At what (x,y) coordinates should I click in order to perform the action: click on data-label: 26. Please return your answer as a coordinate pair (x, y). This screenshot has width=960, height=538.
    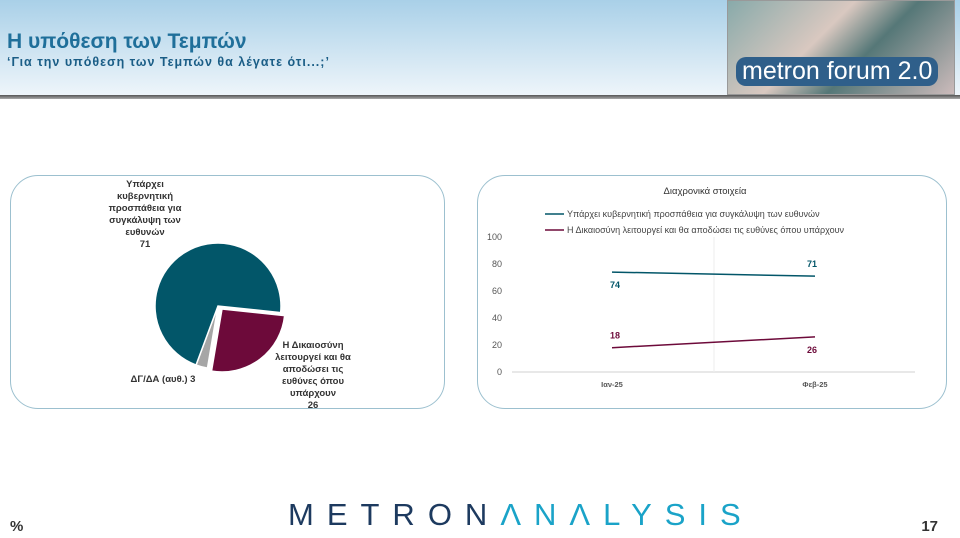
    Looking at the image, I should click on (812, 350).